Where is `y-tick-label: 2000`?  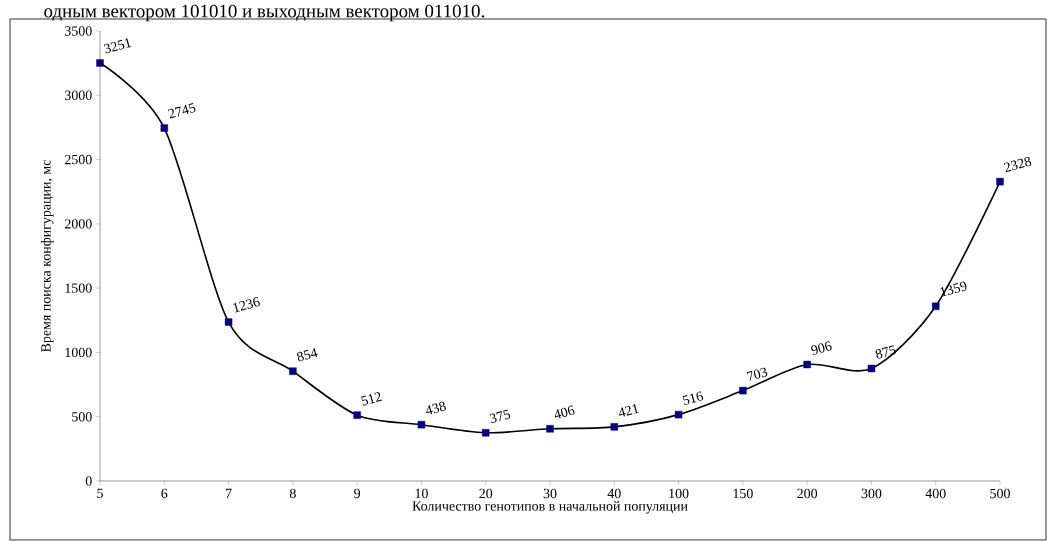
y-tick-label: 2000 is located at coordinates (78, 224).